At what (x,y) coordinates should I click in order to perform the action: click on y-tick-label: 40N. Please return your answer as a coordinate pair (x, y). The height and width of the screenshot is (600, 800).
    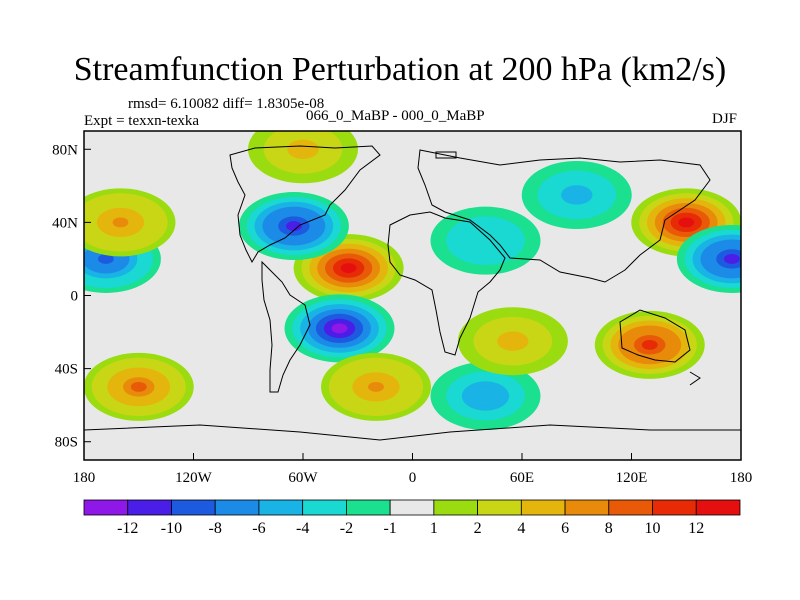
    Looking at the image, I should click on (65, 223).